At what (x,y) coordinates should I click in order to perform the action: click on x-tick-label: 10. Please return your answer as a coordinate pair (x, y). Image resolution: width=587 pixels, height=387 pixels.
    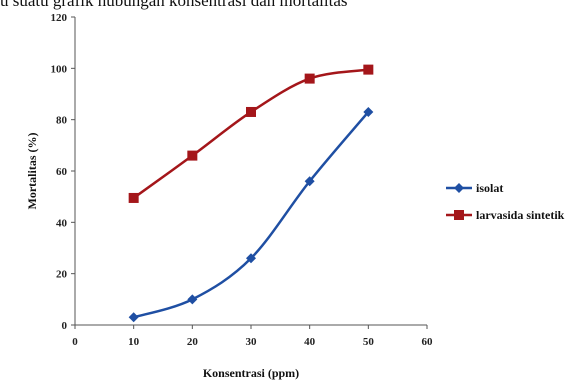
    Looking at the image, I should click on (134, 342).